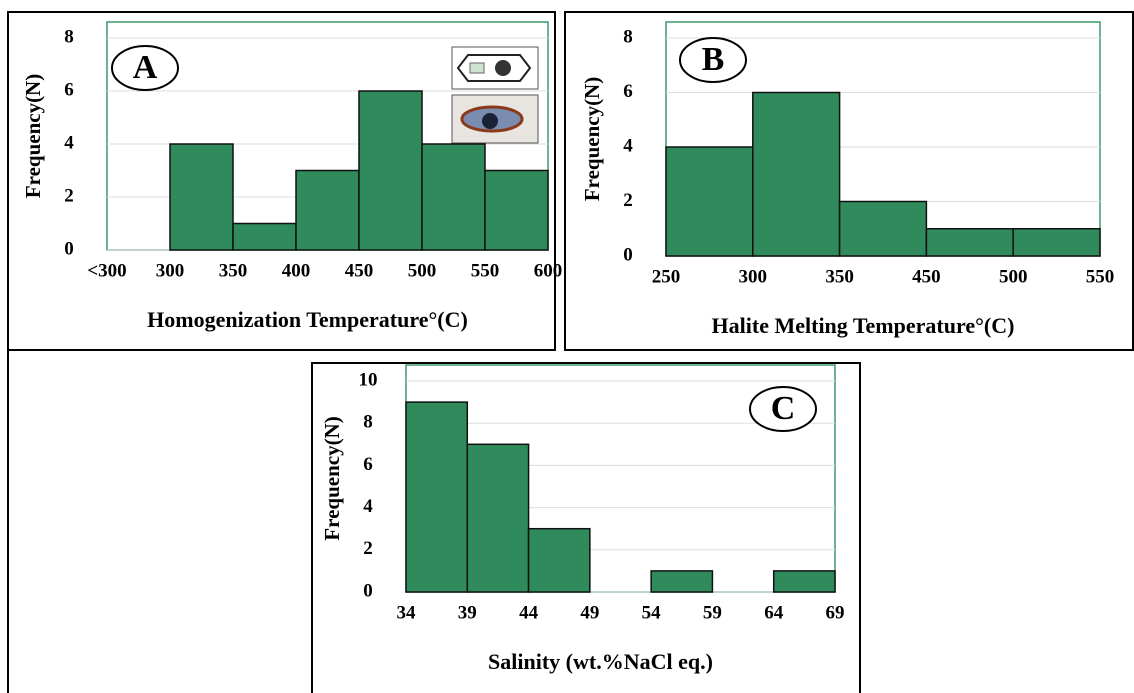 Image resolution: width=1134 pixels, height=693 pixels. Describe the element at coordinates (600, 661) in the screenshot. I see `x-axis-label: Salinity (wt.%NaCl eq.)` at that location.